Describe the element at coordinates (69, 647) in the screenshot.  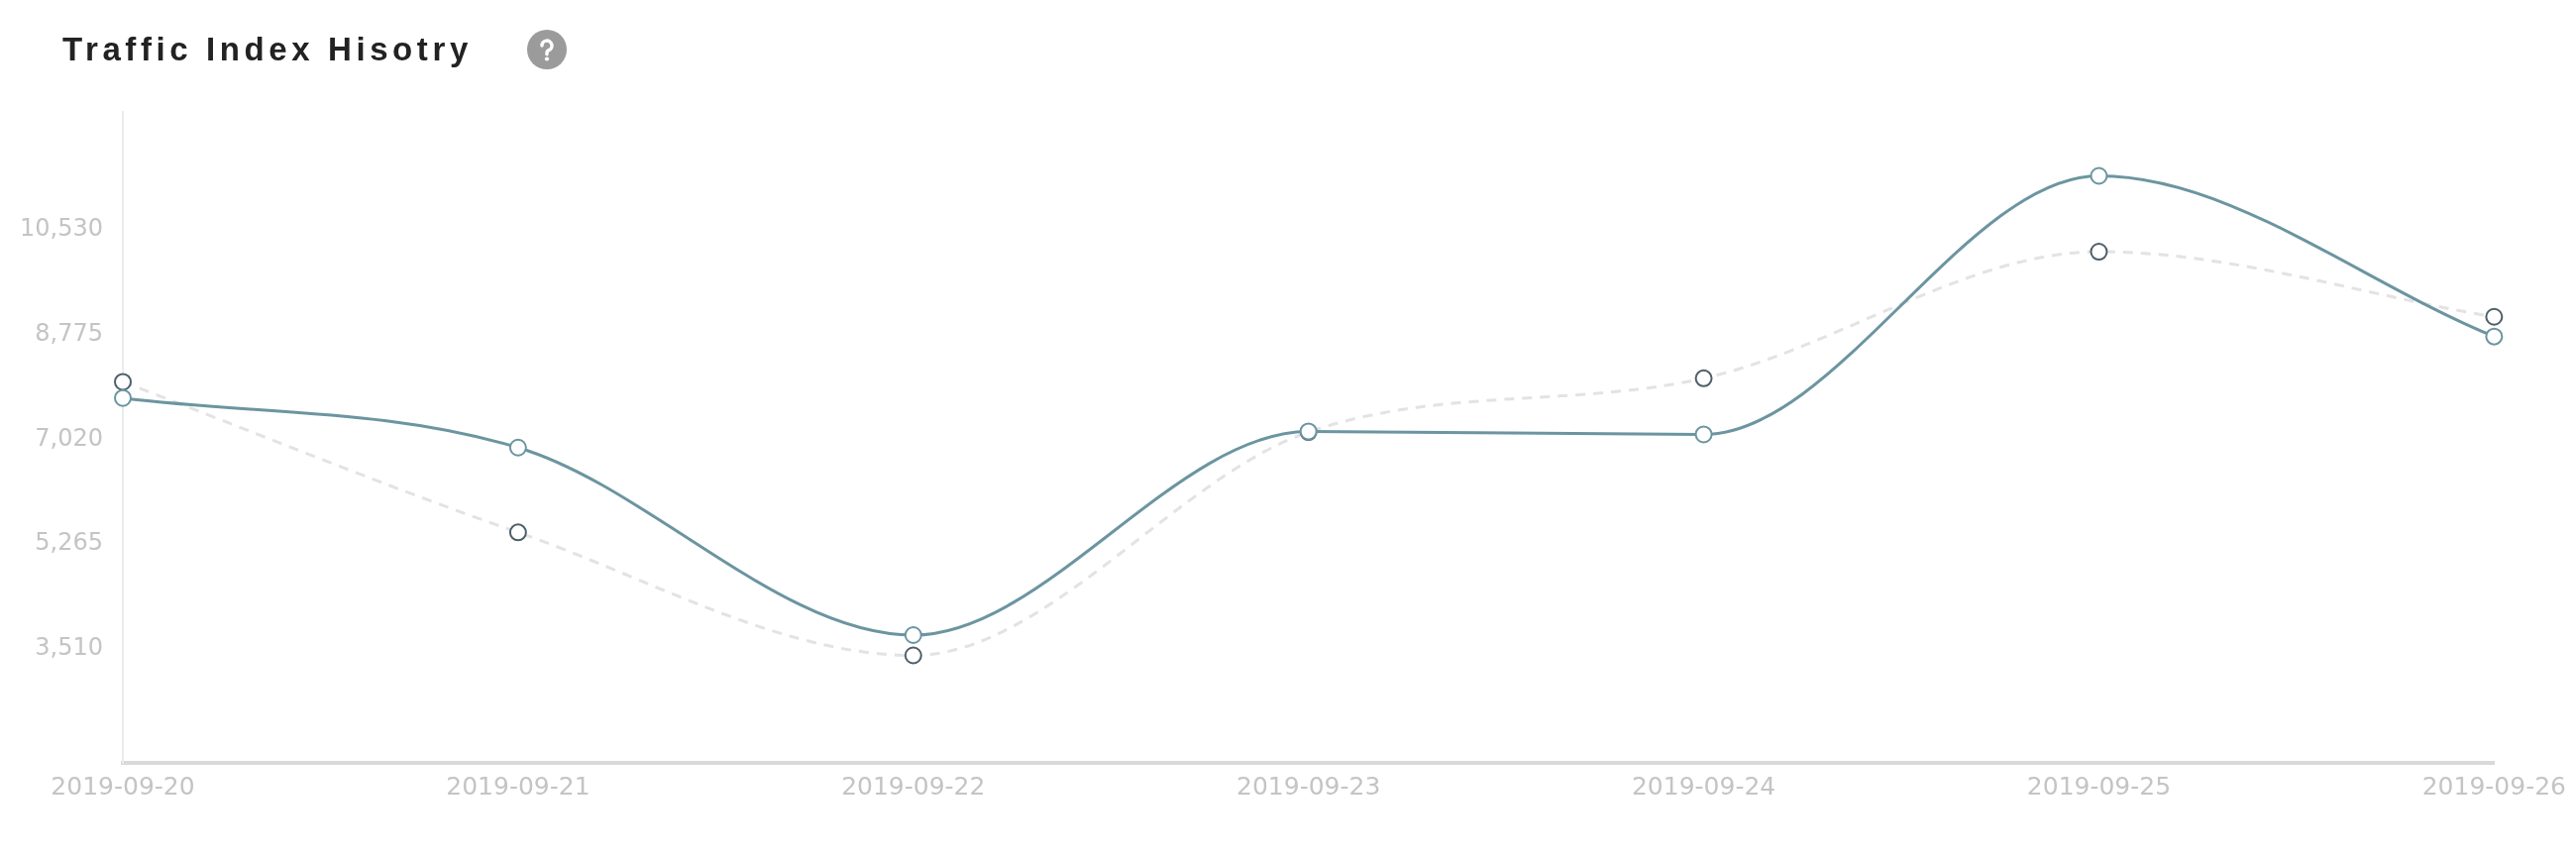
I see `y-tick-label: 3,510` at that location.